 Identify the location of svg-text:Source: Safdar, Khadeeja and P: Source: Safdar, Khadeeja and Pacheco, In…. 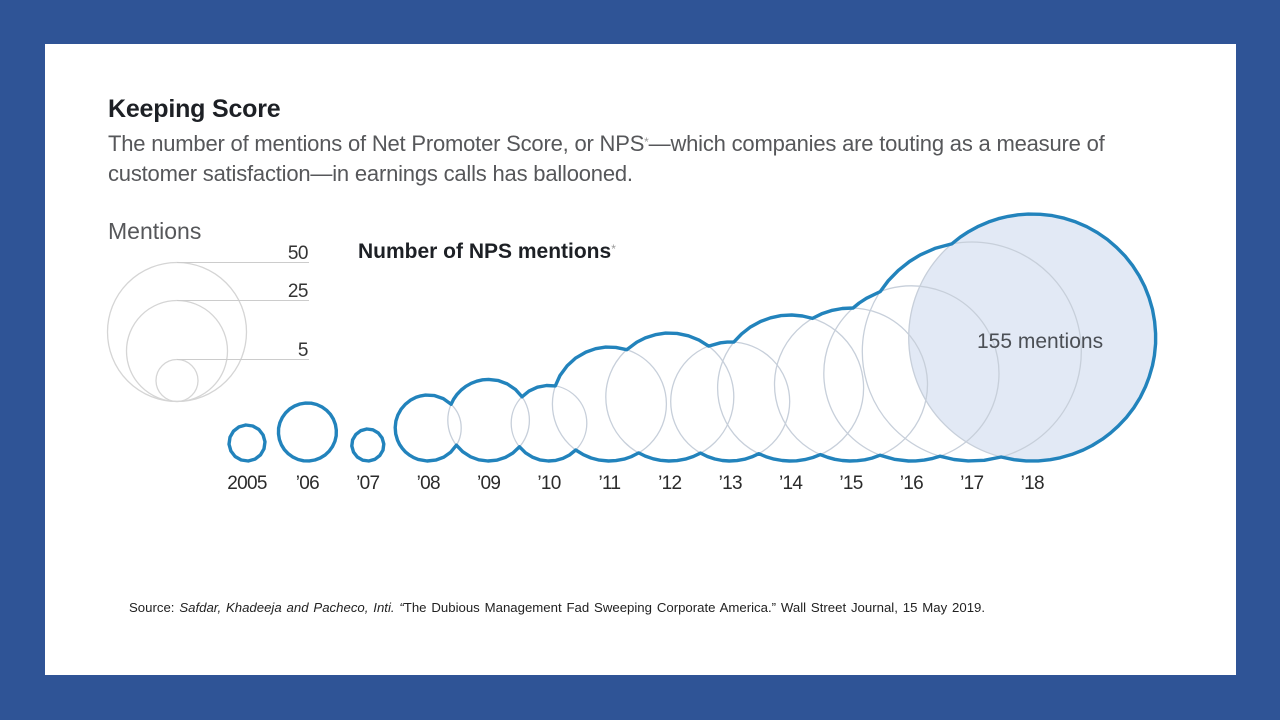
(557, 607).